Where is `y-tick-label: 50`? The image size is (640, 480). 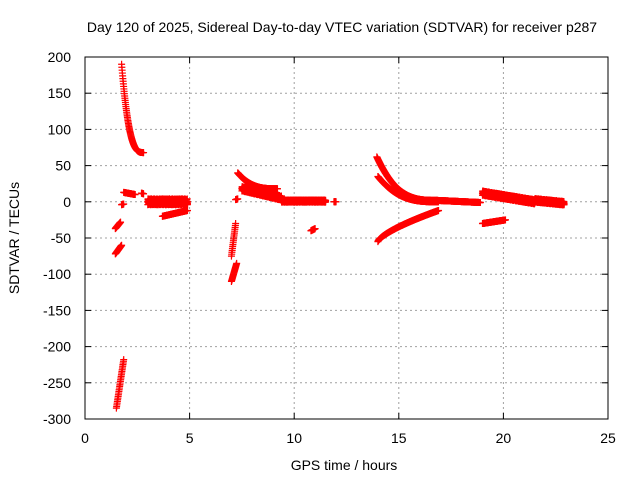 y-tick-label: 50 is located at coordinates (63, 166).